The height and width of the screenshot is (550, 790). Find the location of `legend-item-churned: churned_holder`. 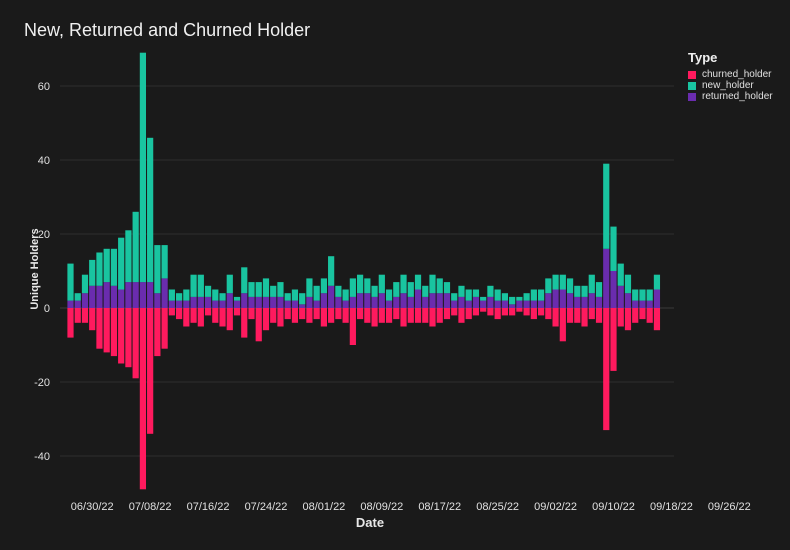

legend-item-churned: churned_holder is located at coordinates (730, 74).